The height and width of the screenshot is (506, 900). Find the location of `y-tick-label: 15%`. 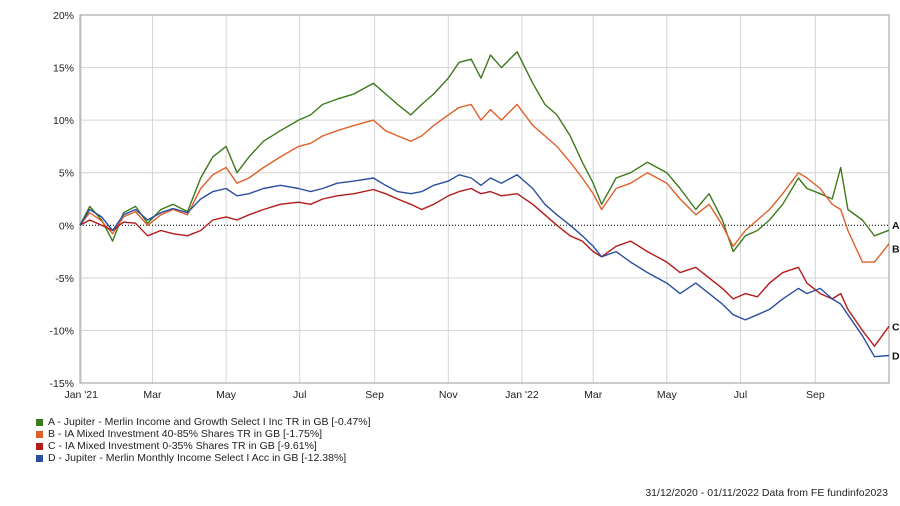

y-tick-label: 15% is located at coordinates (63, 69).